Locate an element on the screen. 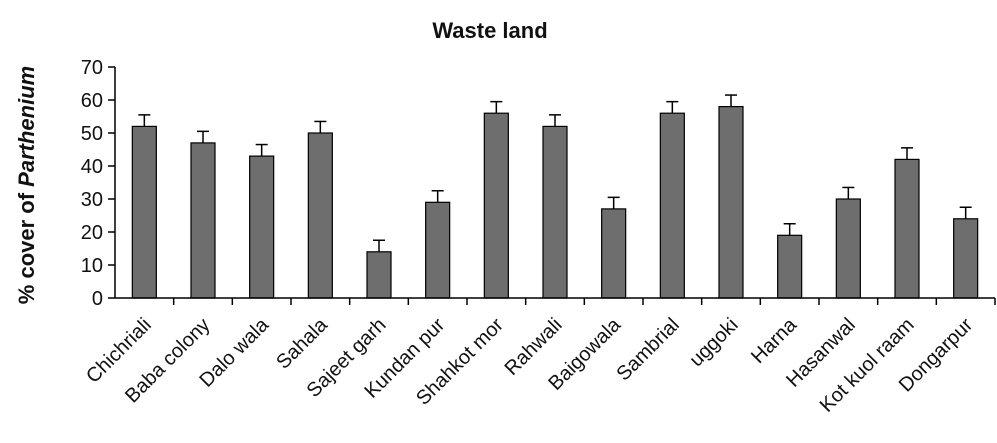 The width and height of the screenshot is (997, 443). y-tick-label: 20 is located at coordinates (92, 233).